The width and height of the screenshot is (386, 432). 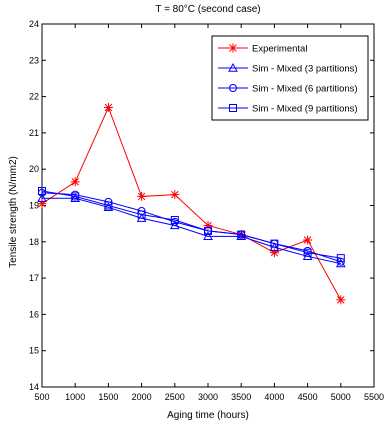 I want to click on x-tick-label: 4000, so click(x=274, y=397).